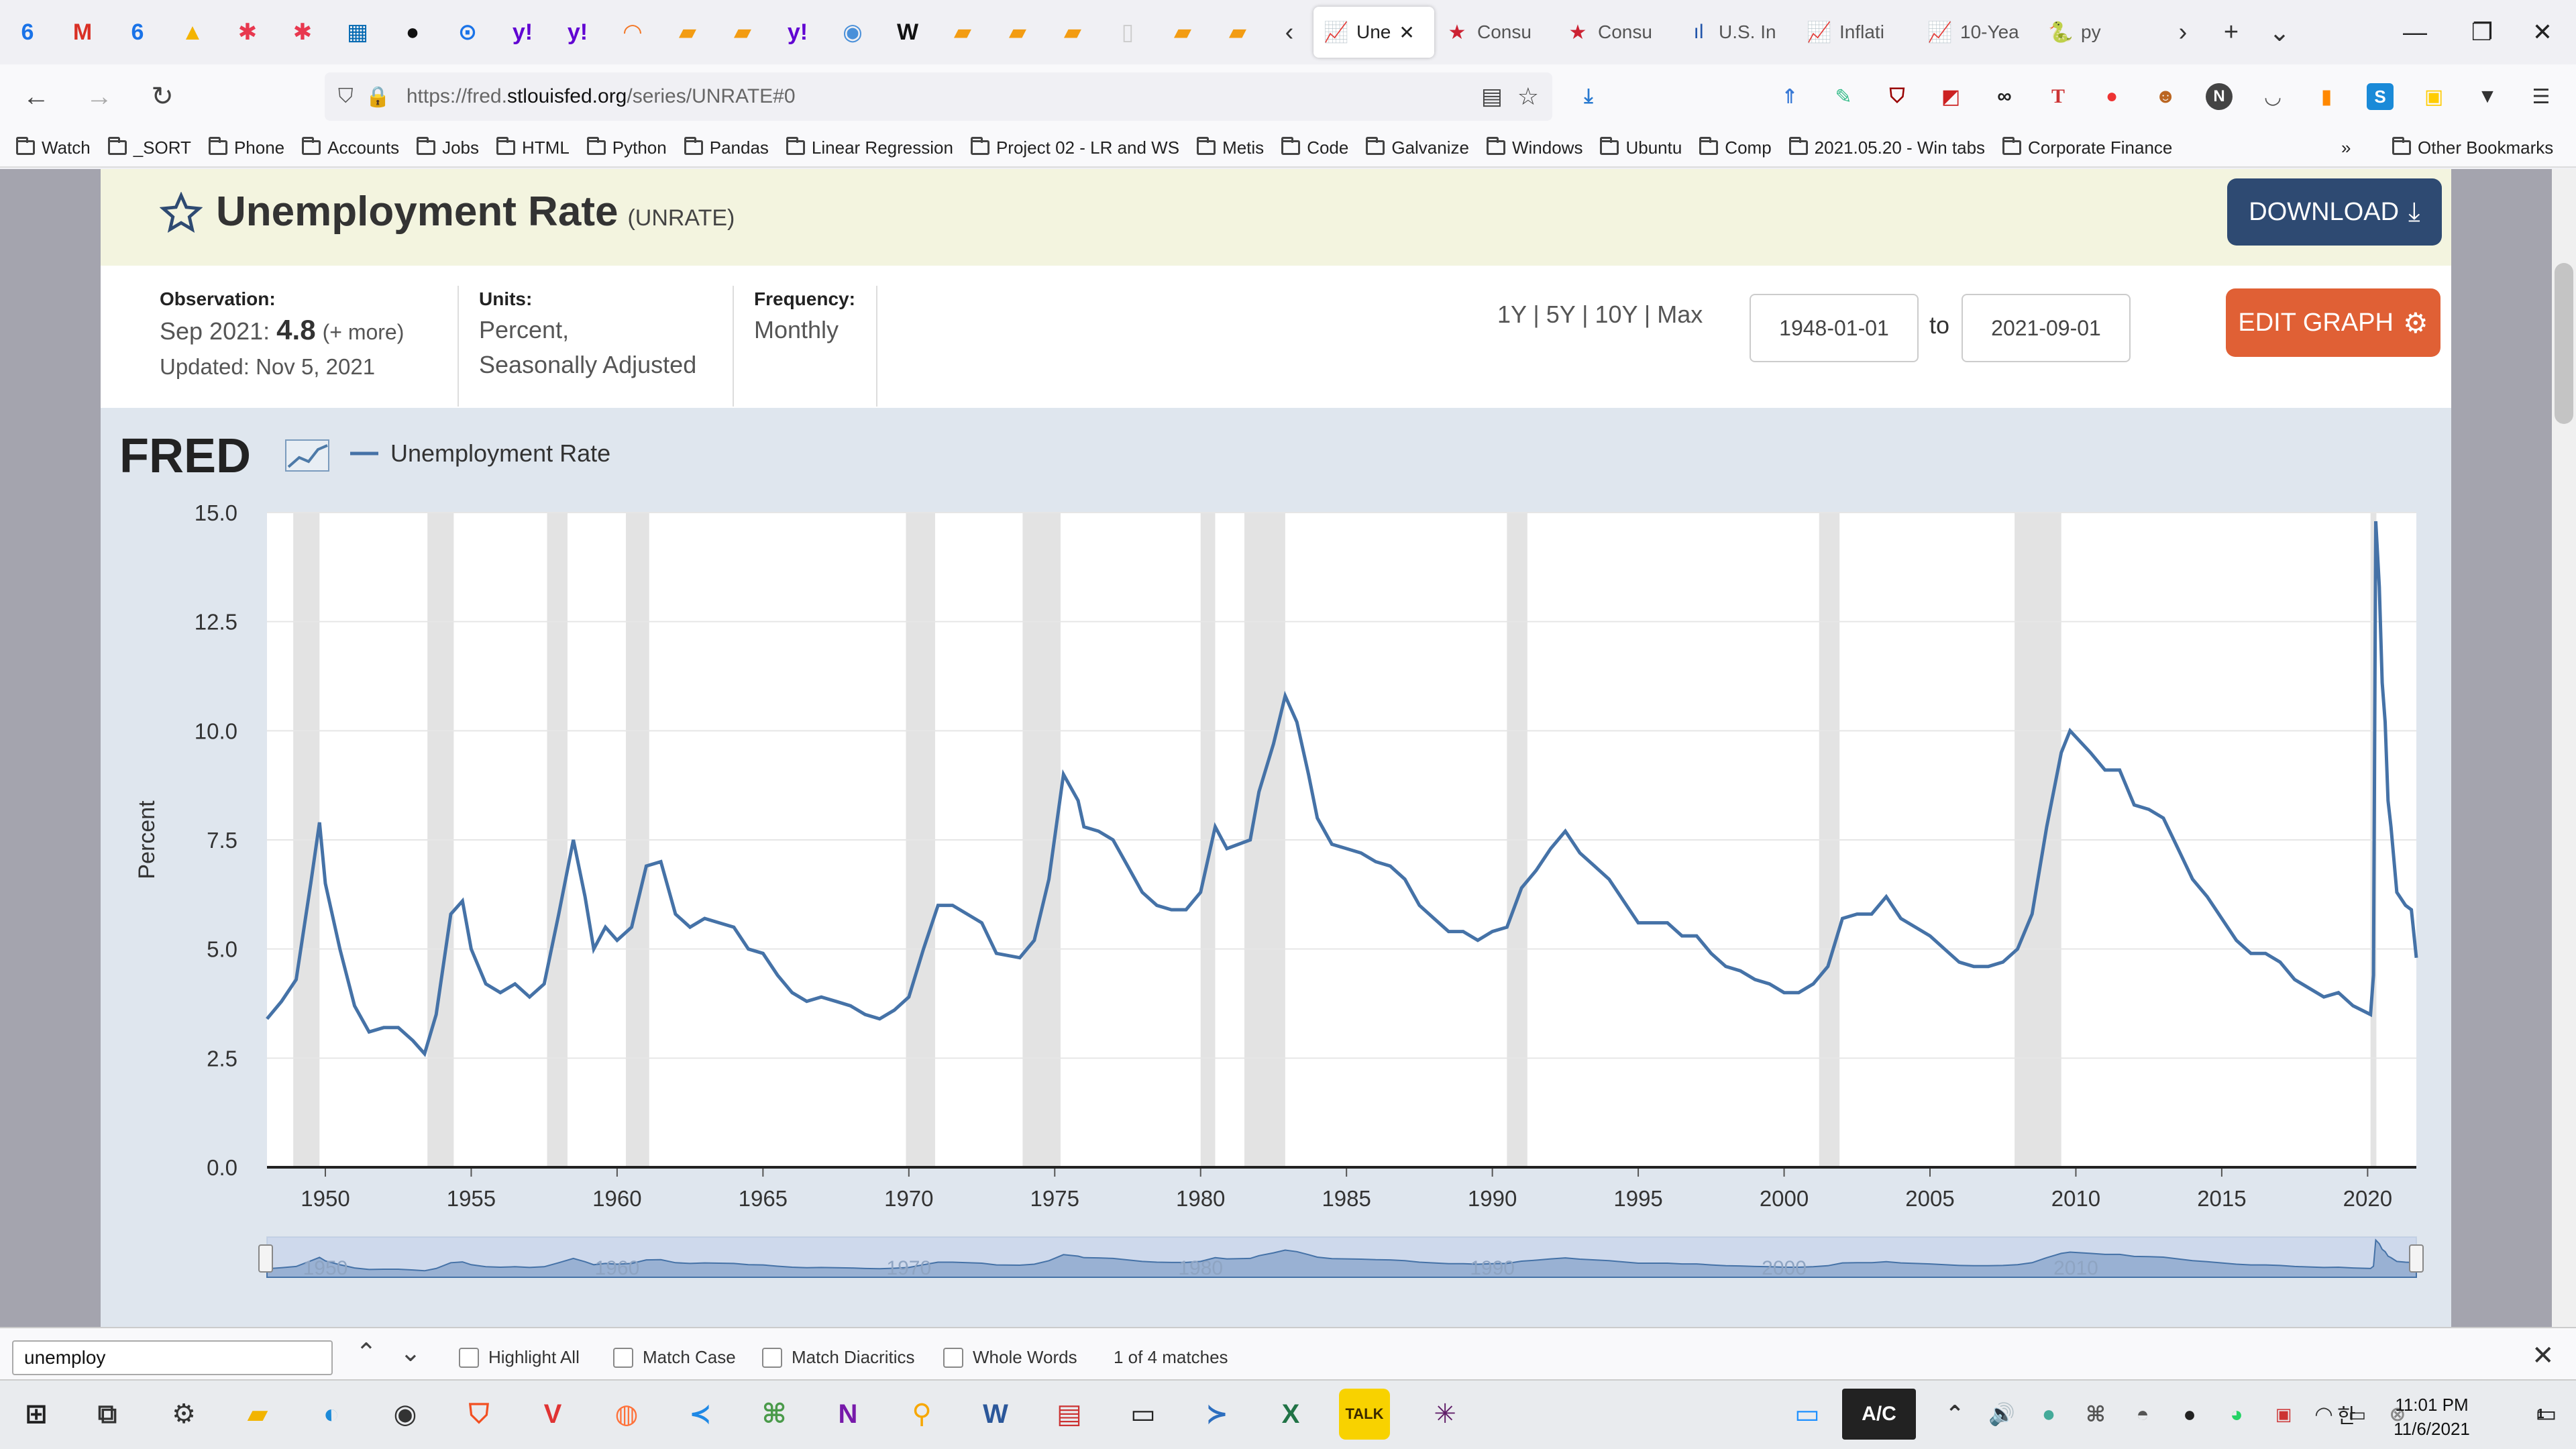 The width and height of the screenshot is (2576, 1449). What do you see at coordinates (36, 96) in the screenshot?
I see `back-arrow-icon: ←` at bounding box center [36, 96].